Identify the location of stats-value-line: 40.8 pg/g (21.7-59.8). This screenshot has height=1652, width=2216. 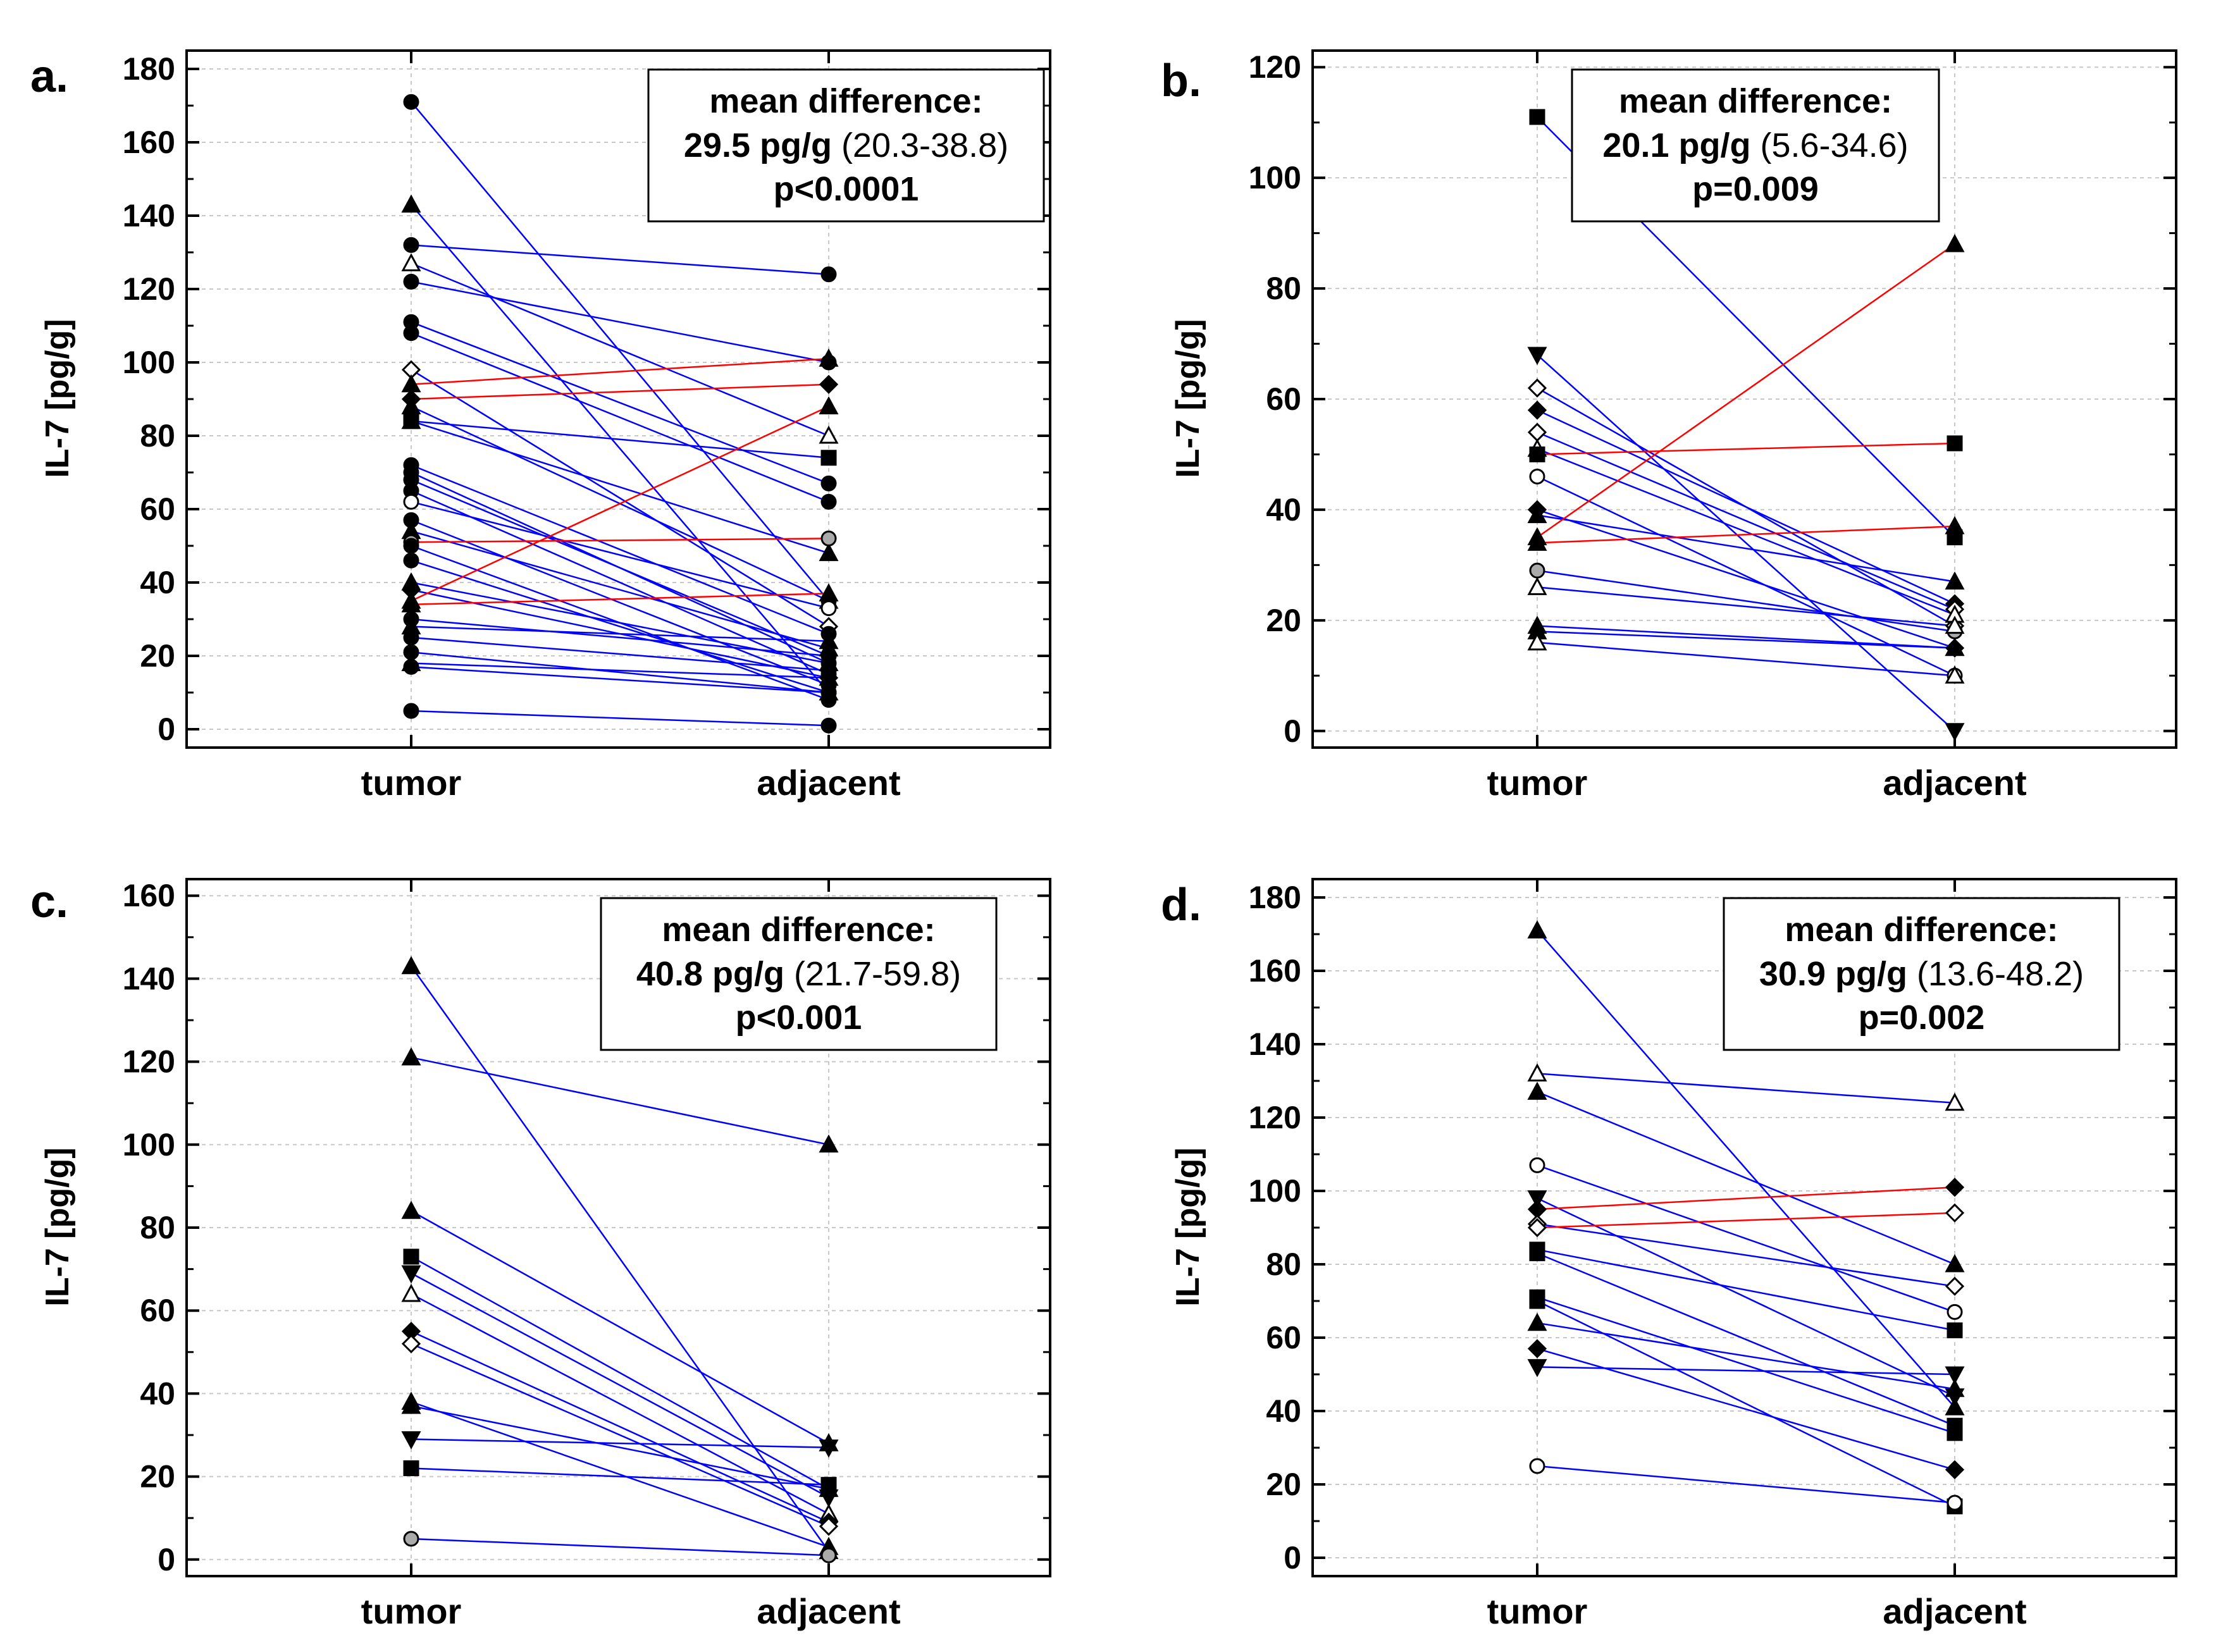
(798, 974).